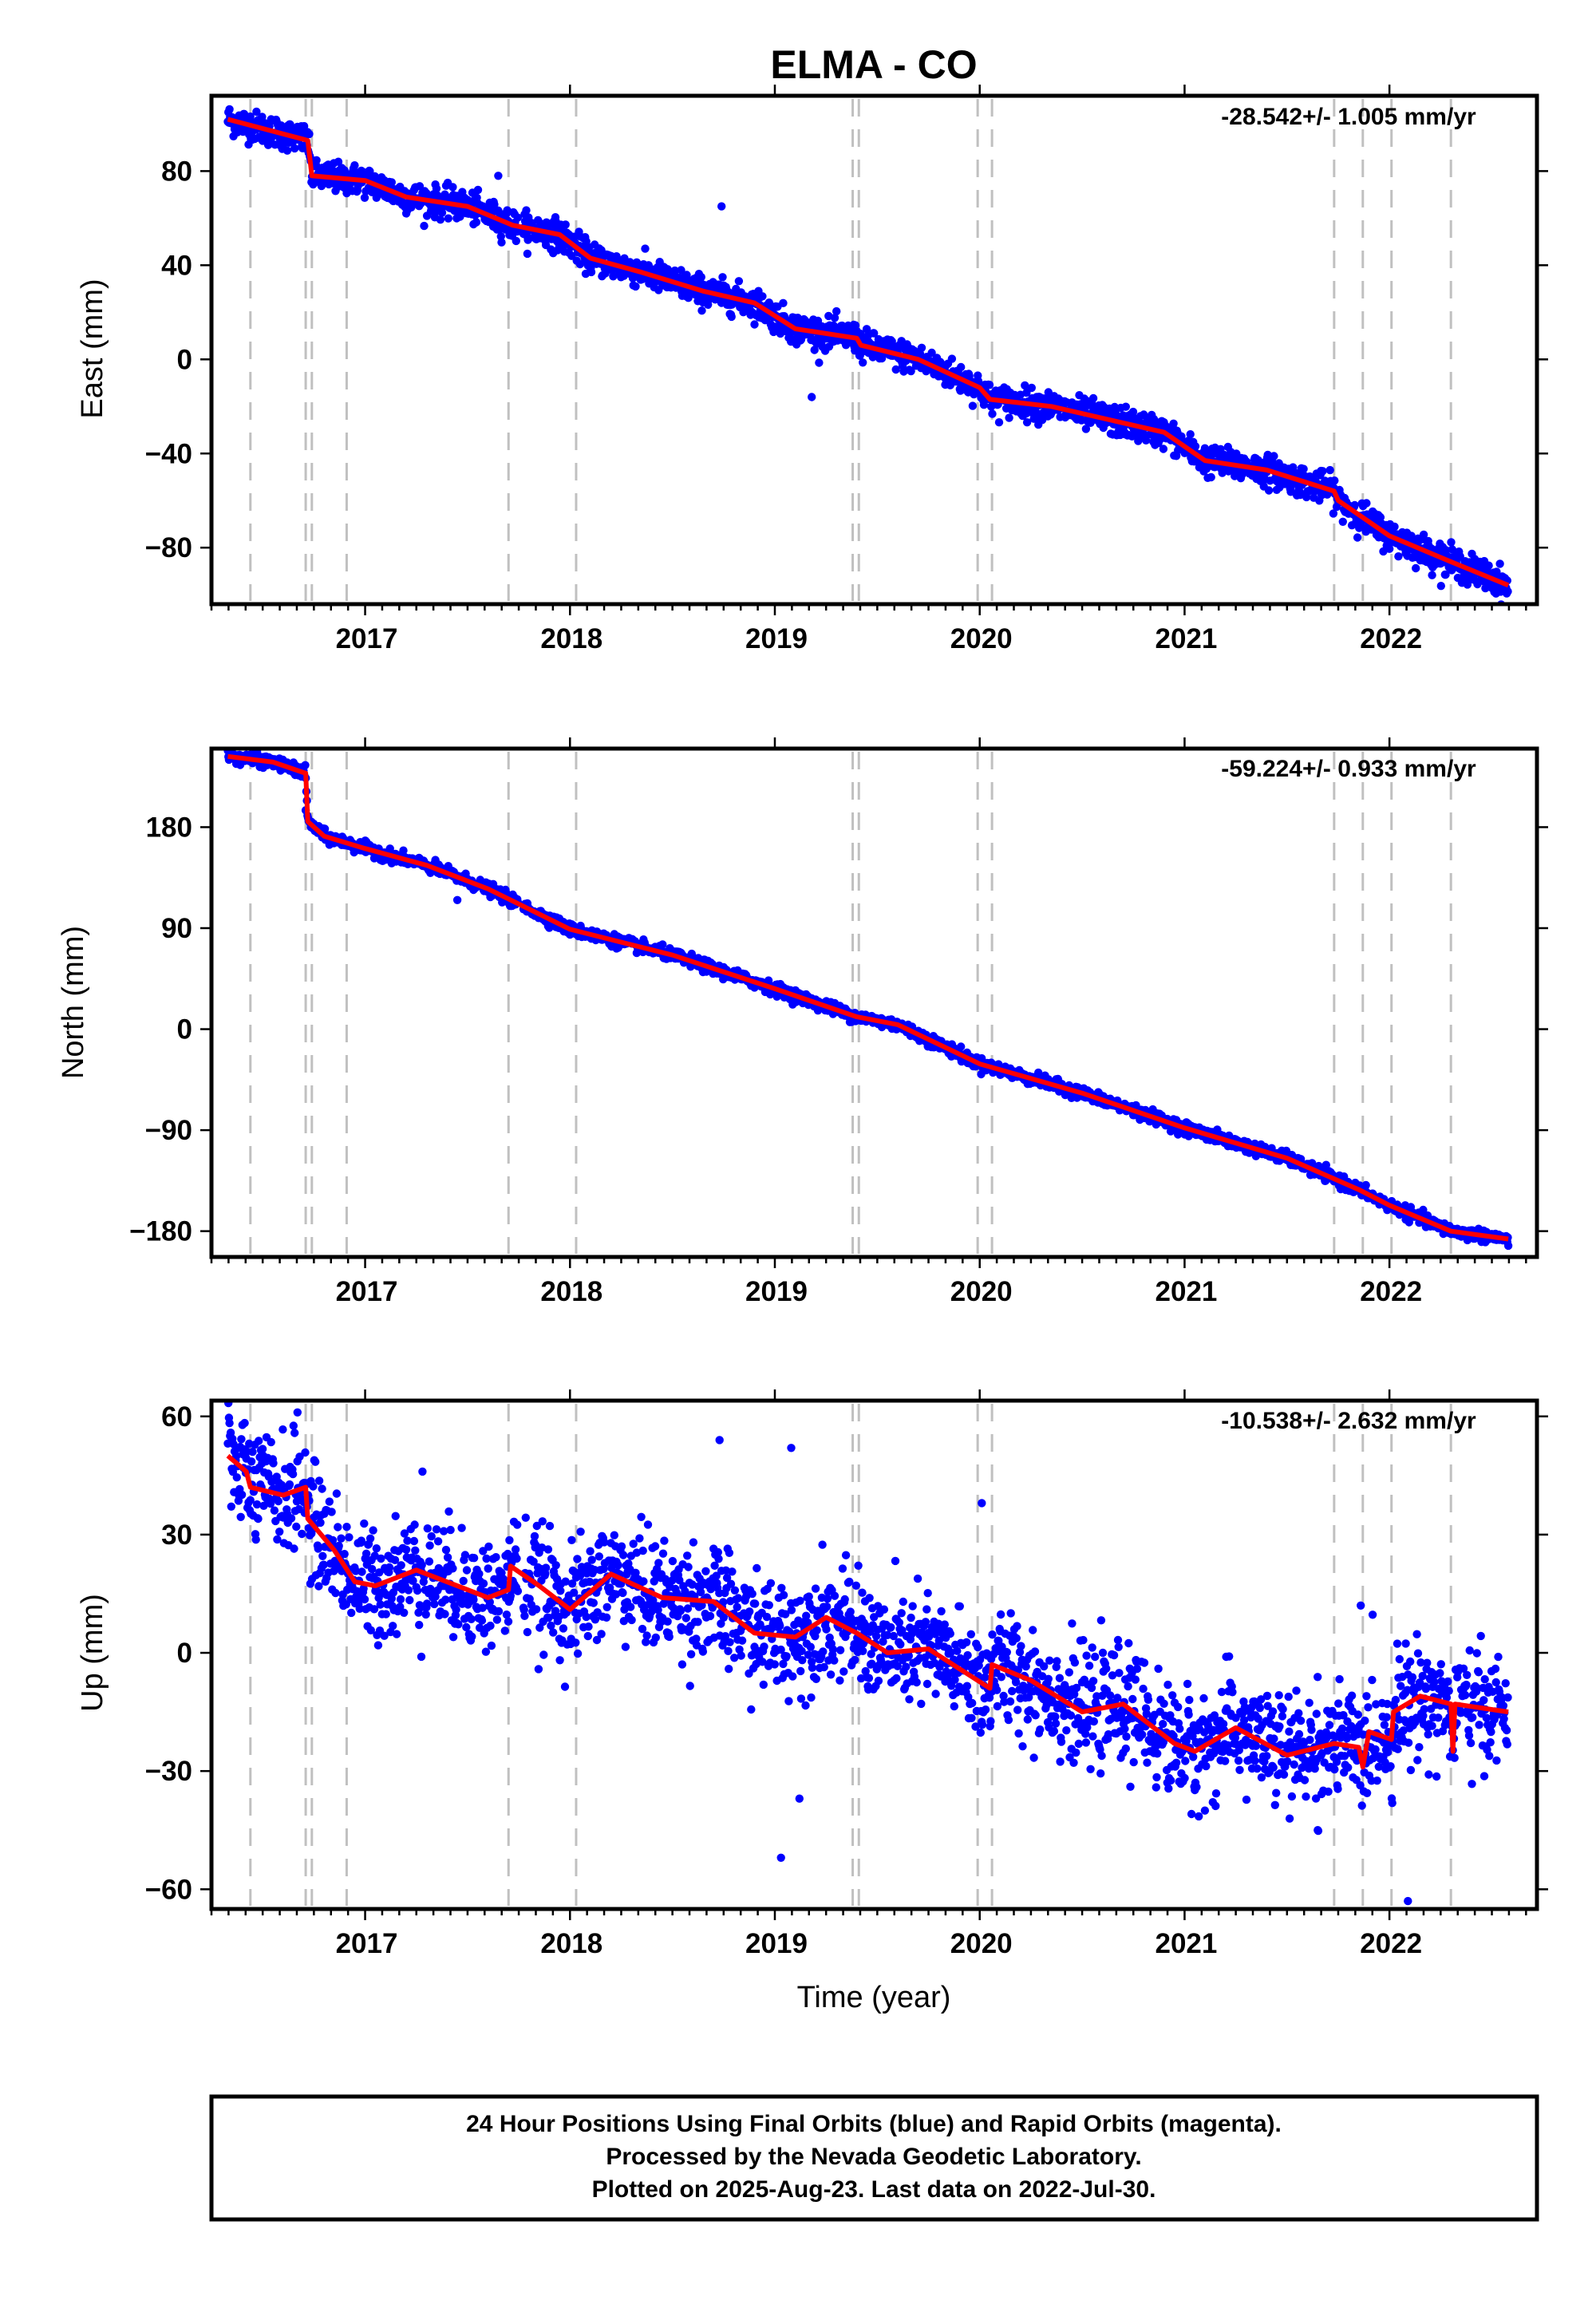 Image resolution: width=1596 pixels, height=2316 pixels. Describe the element at coordinates (168, 547) in the screenshot. I see `east-y-tick-label: −80` at that location.